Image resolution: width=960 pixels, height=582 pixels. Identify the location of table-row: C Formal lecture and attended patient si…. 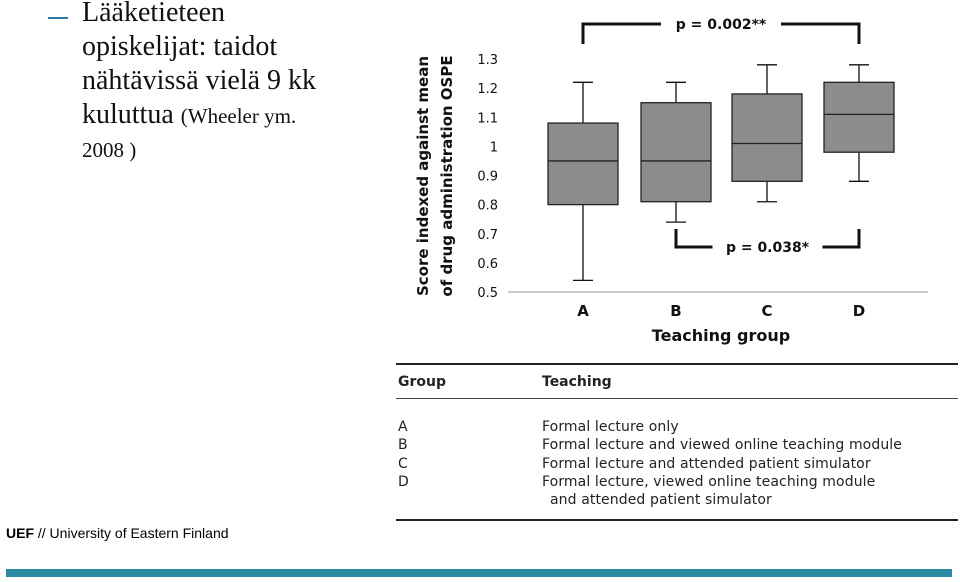
(677, 465).